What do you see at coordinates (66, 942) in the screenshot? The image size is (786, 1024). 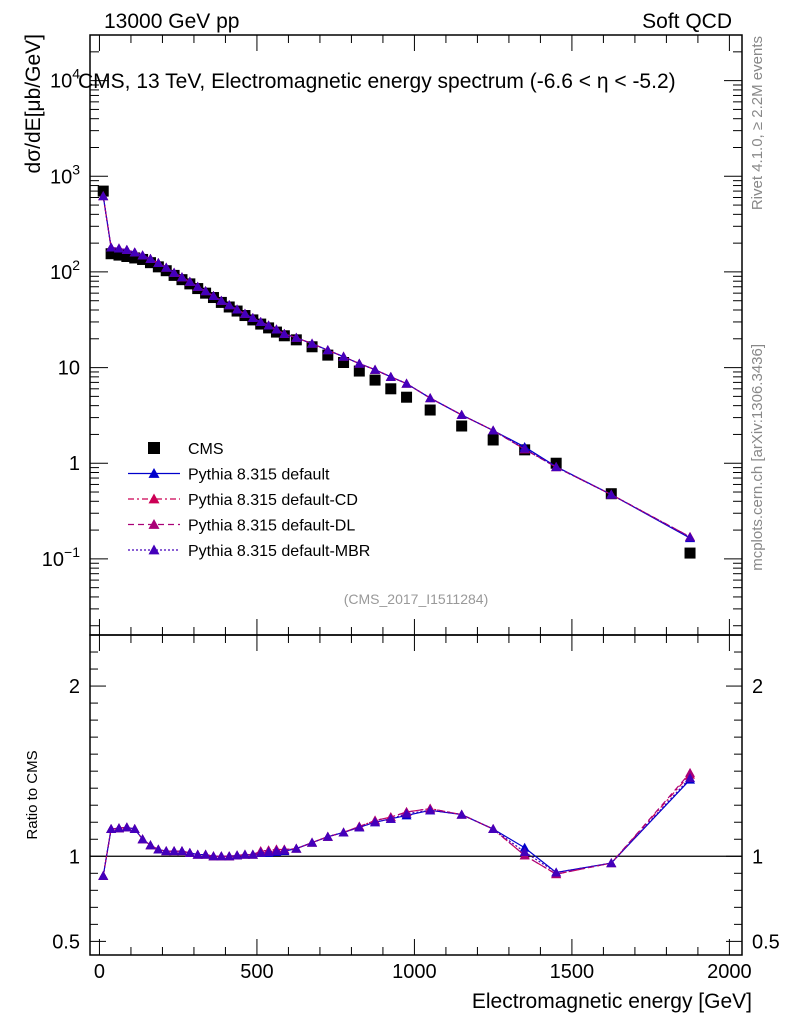 I see `ratio-y-tick-label: 0.5` at bounding box center [66, 942].